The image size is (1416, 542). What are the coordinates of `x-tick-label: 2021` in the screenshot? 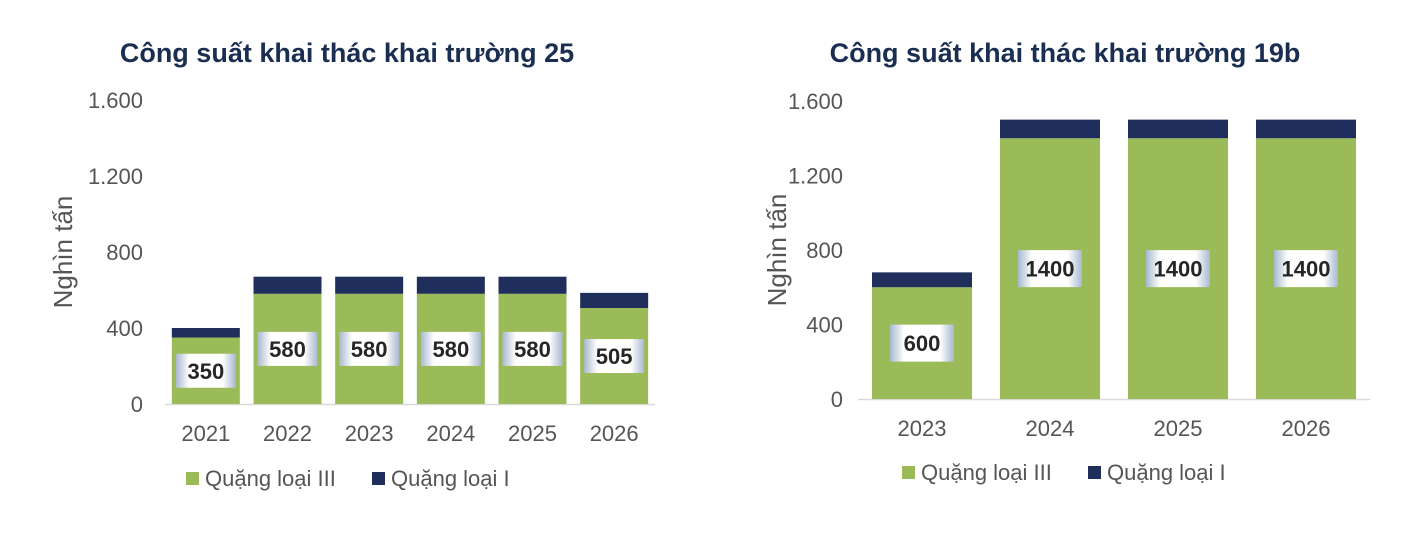 It's located at (205, 433).